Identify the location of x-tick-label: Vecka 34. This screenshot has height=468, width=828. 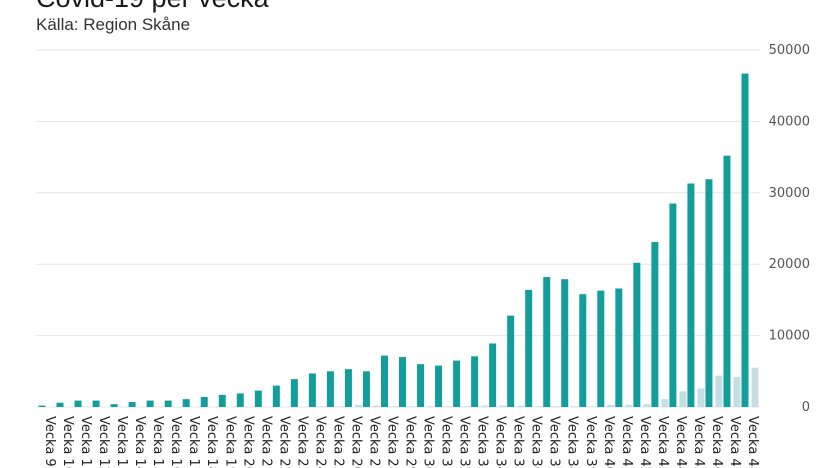
(500, 442).